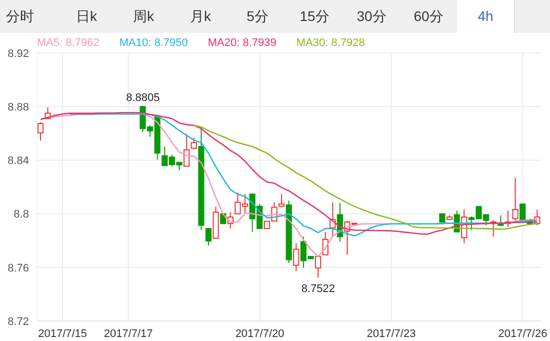  I want to click on text: MA30: 8.7928, so click(330, 44).